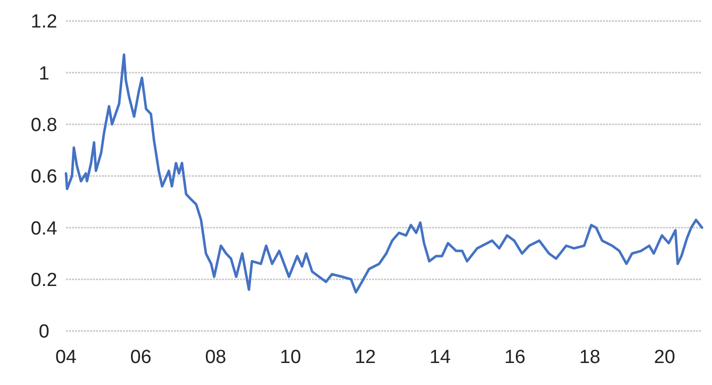  I want to click on y-tick-label: 0.8, so click(44, 125).